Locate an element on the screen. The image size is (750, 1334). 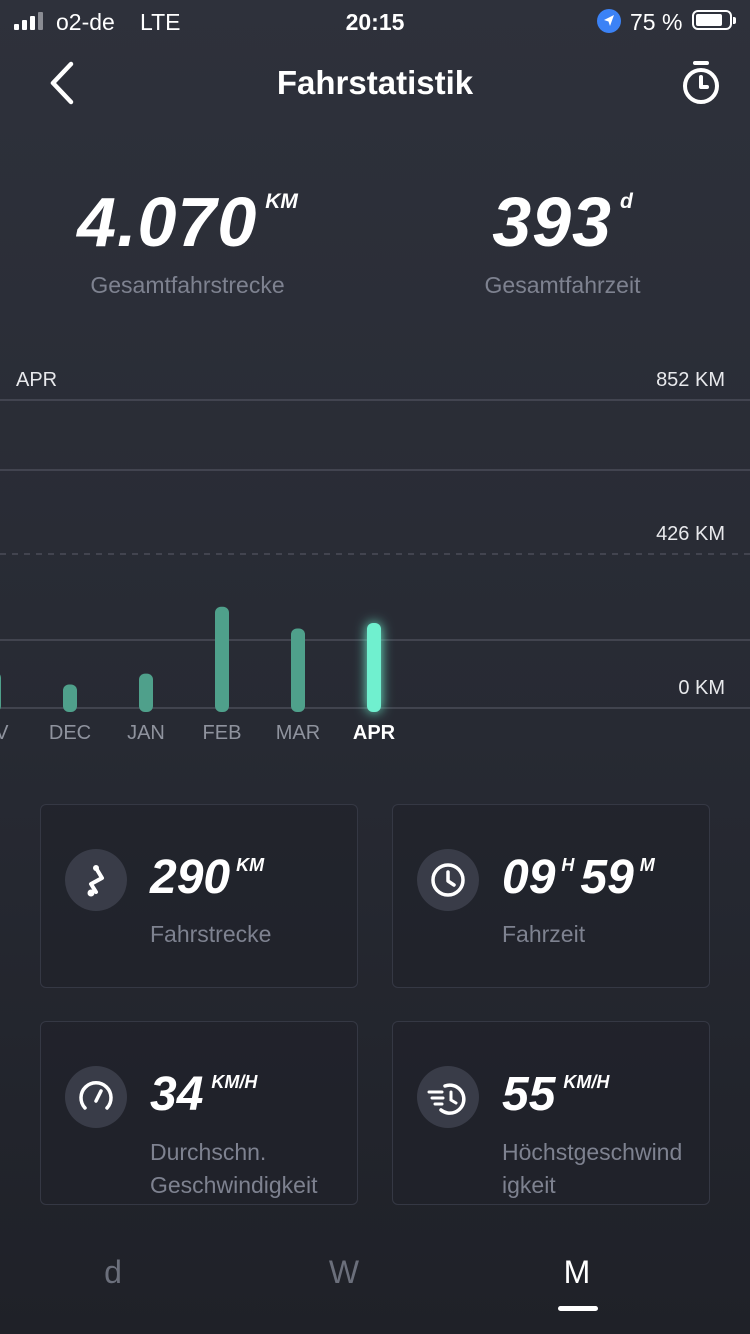
total-distance: 4.070 KM is located at coordinates (187, 222).